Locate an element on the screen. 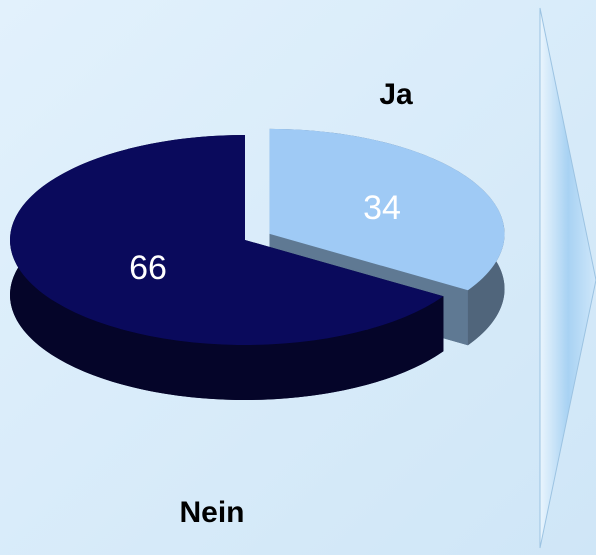 The height and width of the screenshot is (555, 596). arrow-decoration is located at coordinates (567, 278).